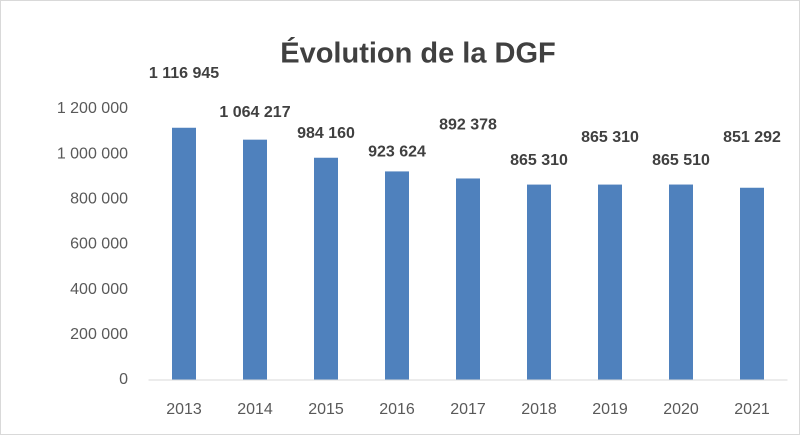 The height and width of the screenshot is (436, 801). I want to click on x-tick-label: 2017, so click(468, 409).